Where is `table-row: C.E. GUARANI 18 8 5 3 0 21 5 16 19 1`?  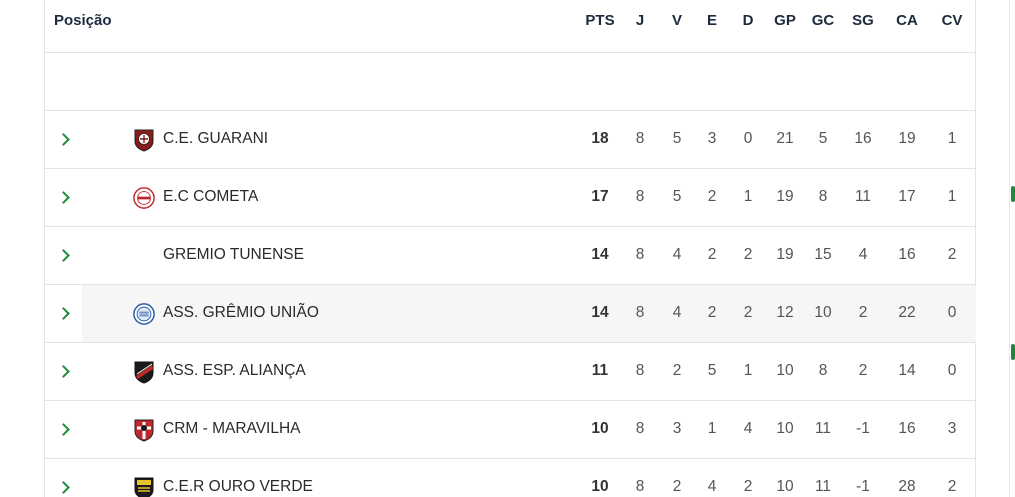 table-row: C.E. GUARANI 18 8 5 3 0 21 5 16 19 1 is located at coordinates (510, 140).